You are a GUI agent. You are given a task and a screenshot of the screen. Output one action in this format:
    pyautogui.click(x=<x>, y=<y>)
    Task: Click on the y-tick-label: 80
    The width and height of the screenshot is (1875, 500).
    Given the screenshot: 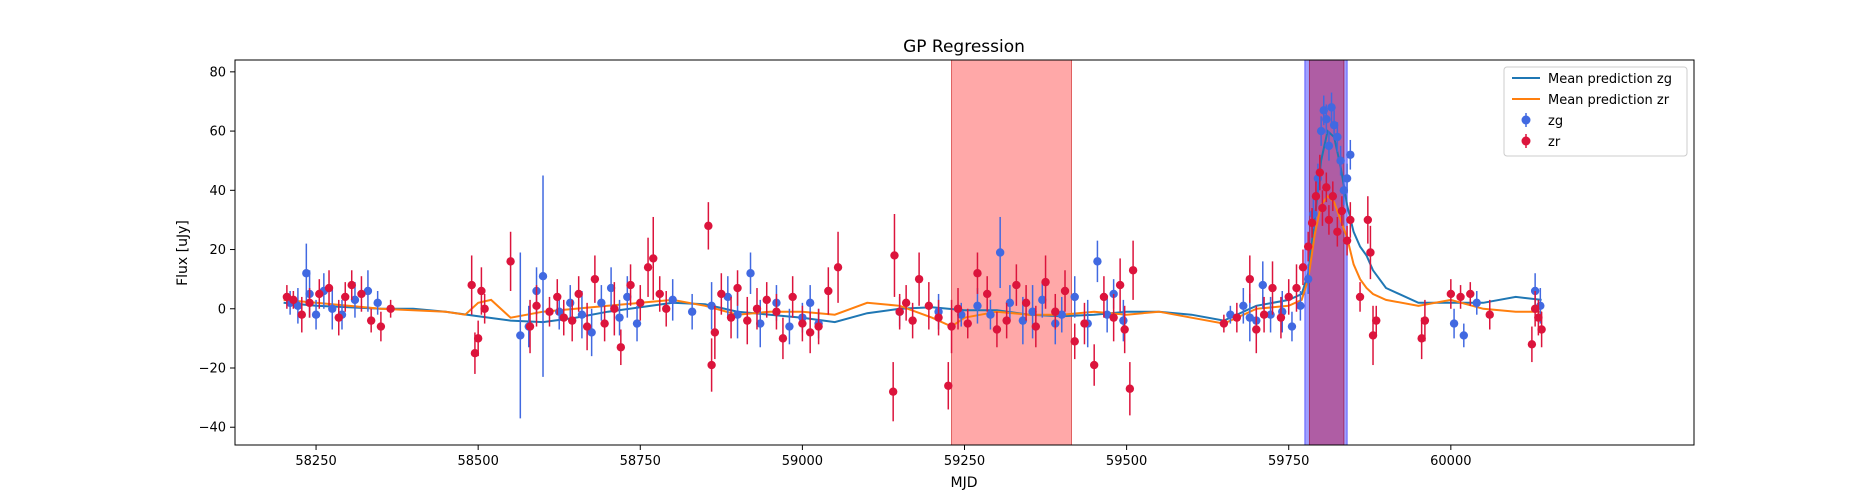 What is the action you would take?
    pyautogui.click(x=217, y=72)
    